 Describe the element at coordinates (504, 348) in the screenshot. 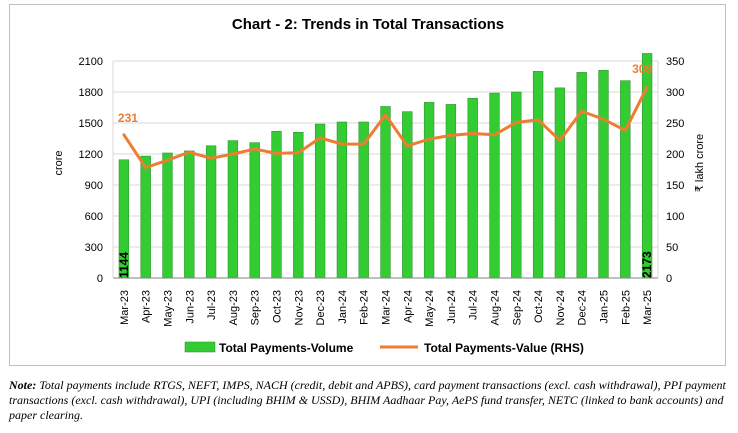

I see `legend-label-value: Total Payments-Value (RHS)` at that location.